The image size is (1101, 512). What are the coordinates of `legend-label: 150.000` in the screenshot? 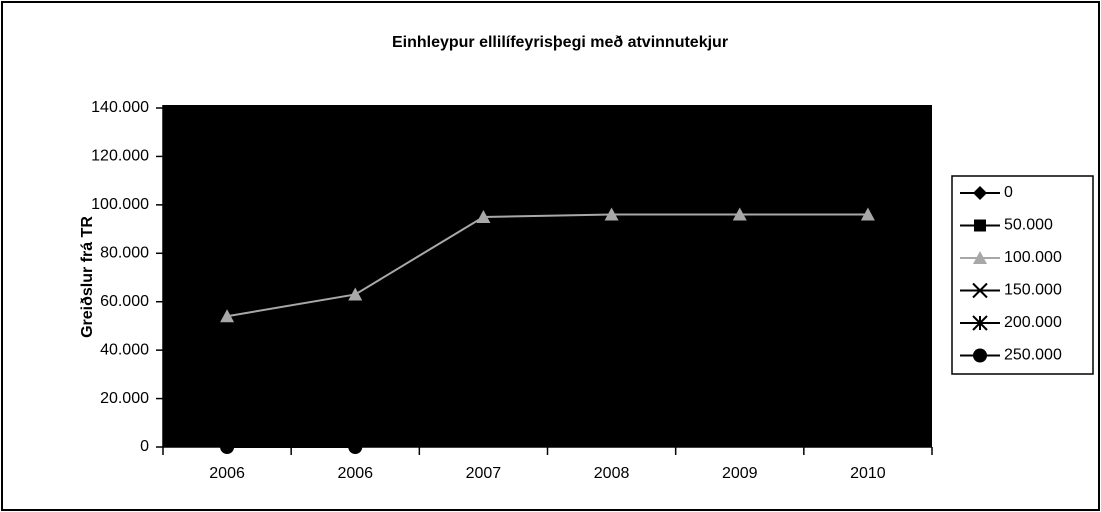 It's located at (1033, 290).